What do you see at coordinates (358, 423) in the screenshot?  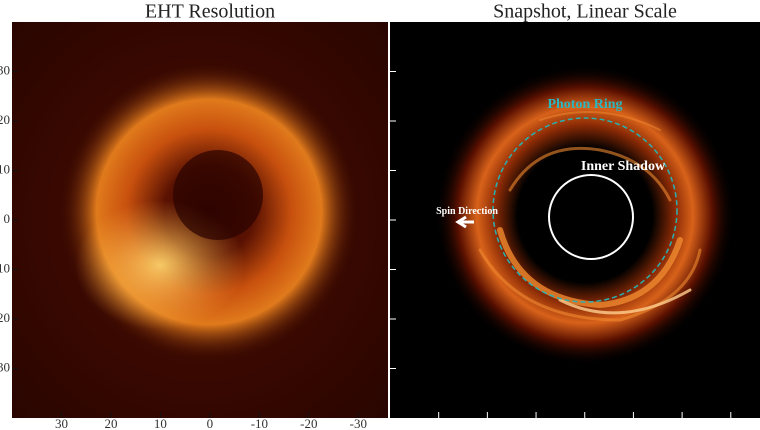 I see `x-tick-label: -30` at bounding box center [358, 423].